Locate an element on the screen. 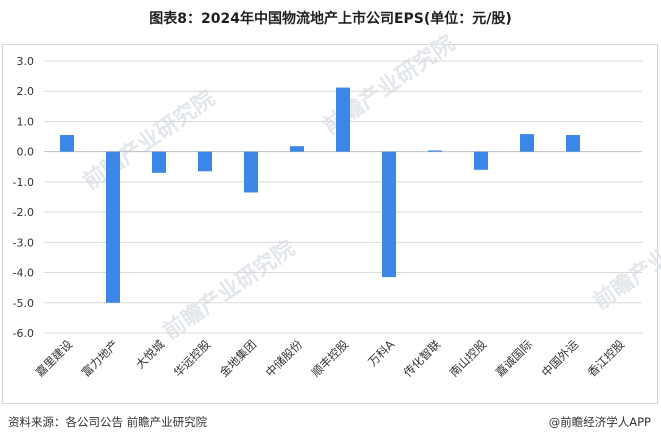 This screenshot has width=661, height=442. x-tick-label: 中国外运 is located at coordinates (560, 358).